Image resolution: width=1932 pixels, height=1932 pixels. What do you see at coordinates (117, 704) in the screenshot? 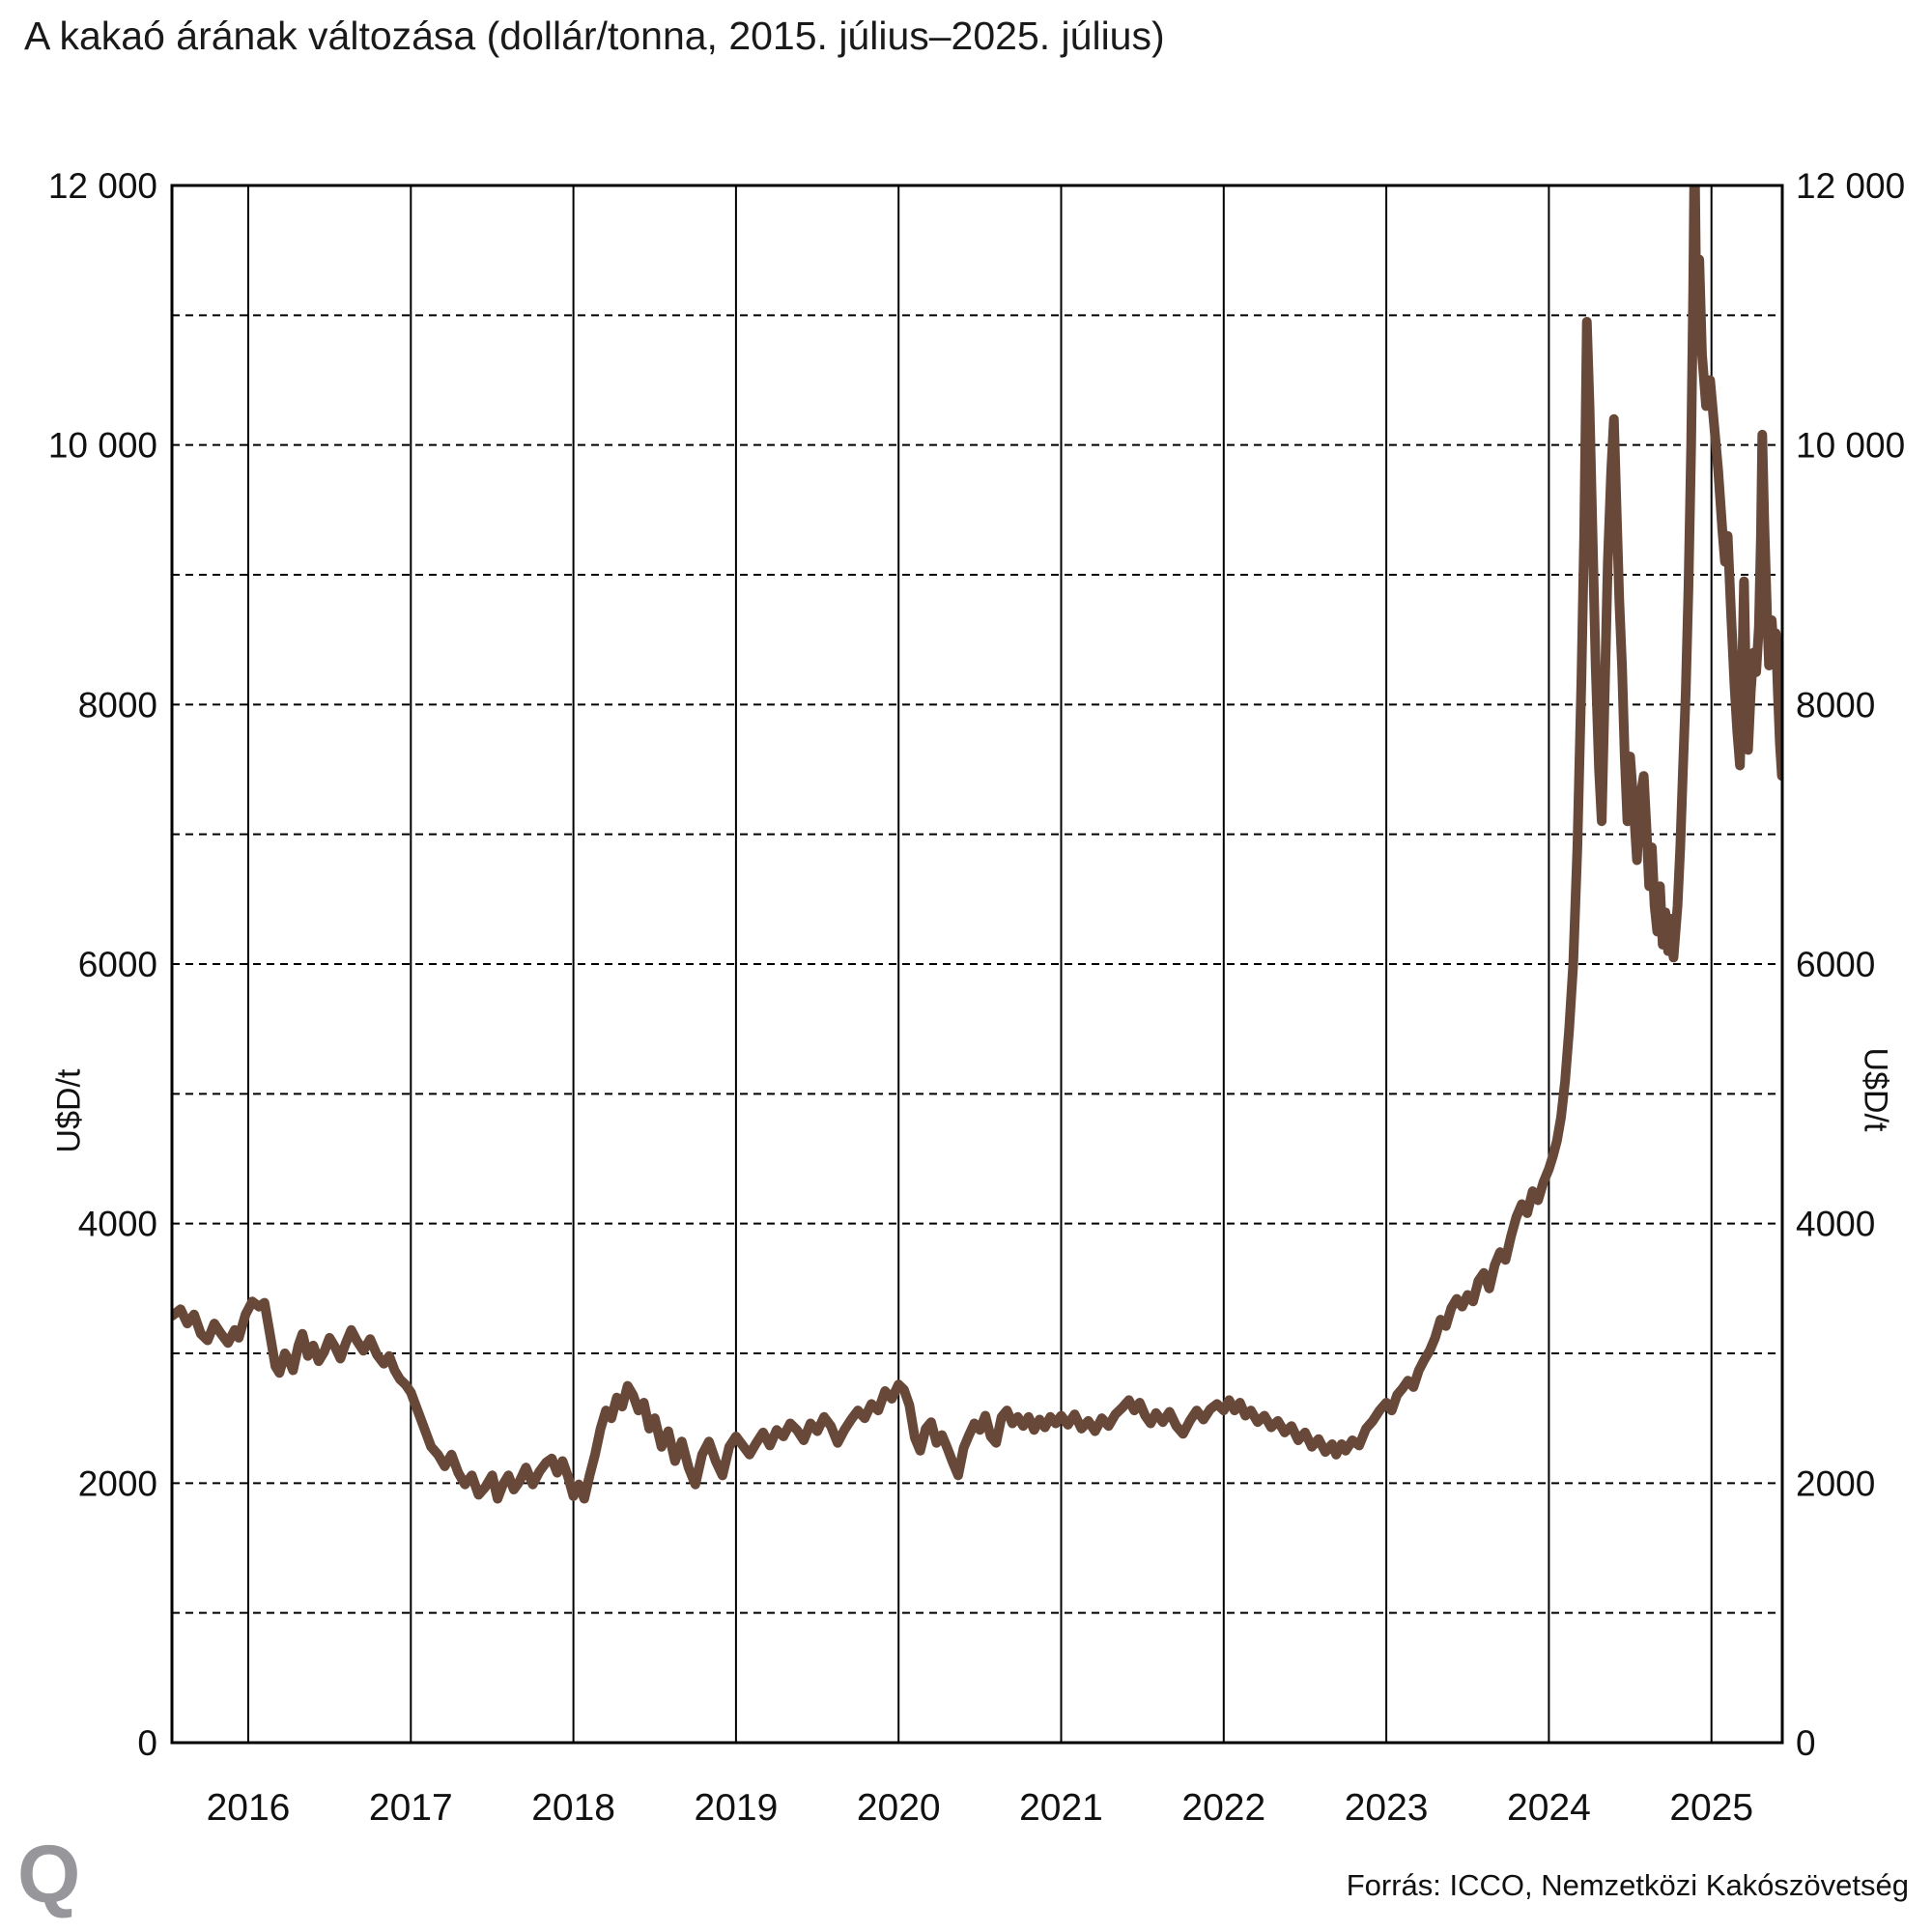
I see `y-tick-label-left-8000: 8000` at bounding box center [117, 704].